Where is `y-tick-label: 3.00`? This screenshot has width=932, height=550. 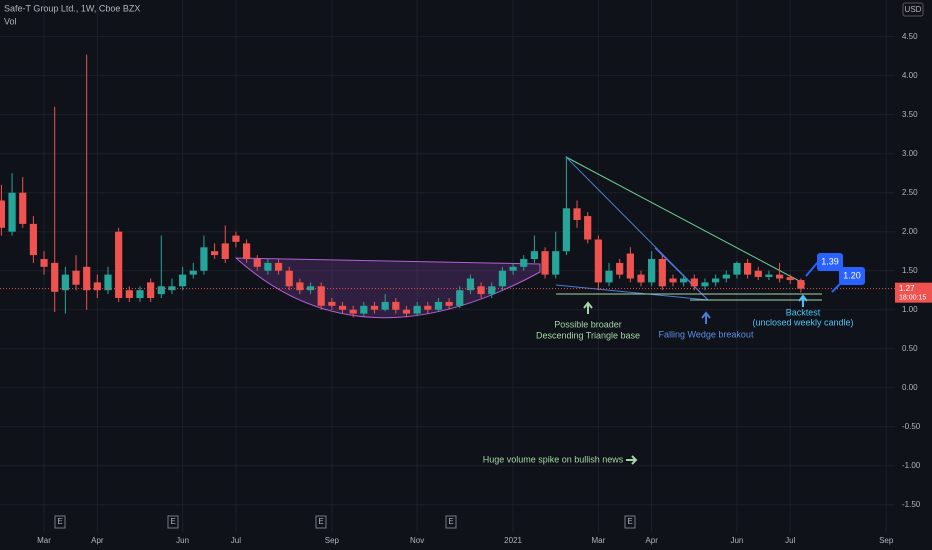
y-tick-label: 3.00 is located at coordinates (910, 153).